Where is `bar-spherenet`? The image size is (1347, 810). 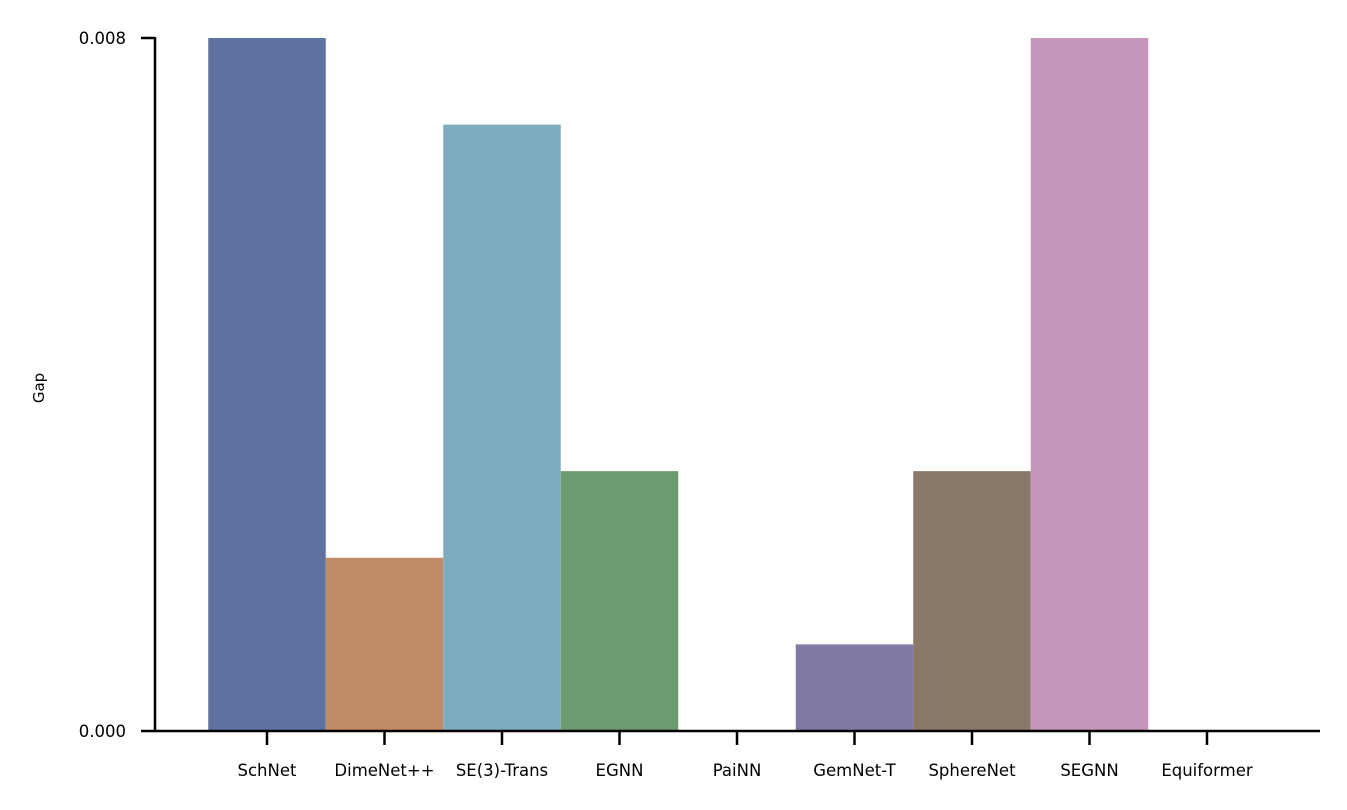 bar-spherenet is located at coordinates (972, 601).